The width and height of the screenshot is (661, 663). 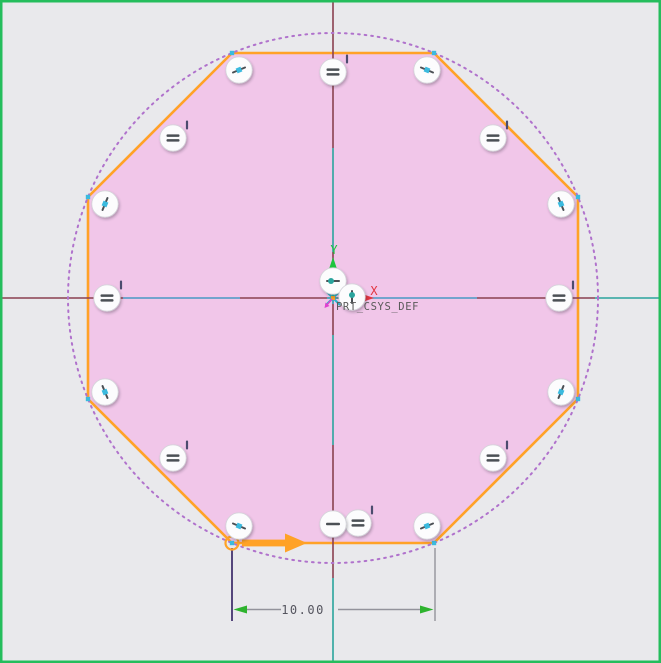 What do you see at coordinates (303, 610) in the screenshot?
I see `dimension-value: 10.00` at bounding box center [303, 610].